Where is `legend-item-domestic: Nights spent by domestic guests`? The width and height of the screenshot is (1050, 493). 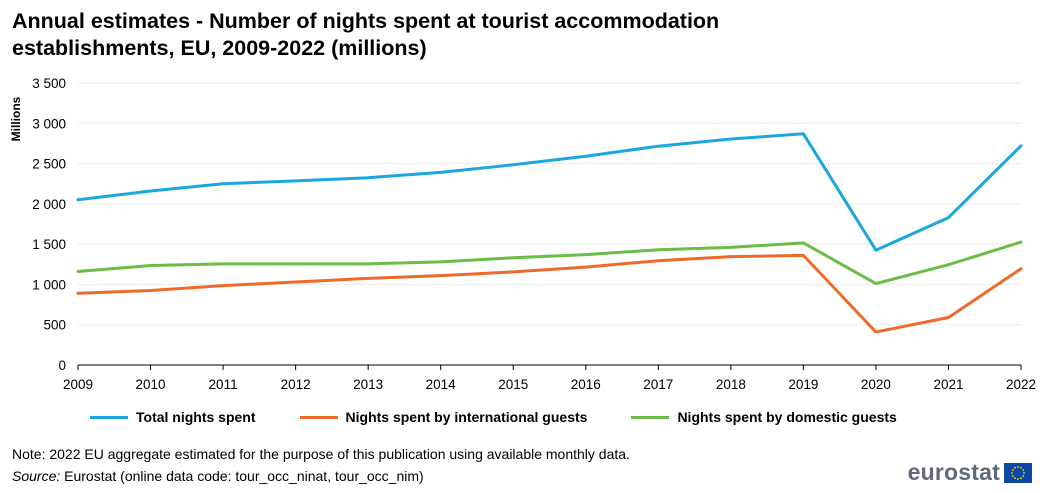 legend-item-domestic: Nights spent by domestic guests is located at coordinates (764, 417).